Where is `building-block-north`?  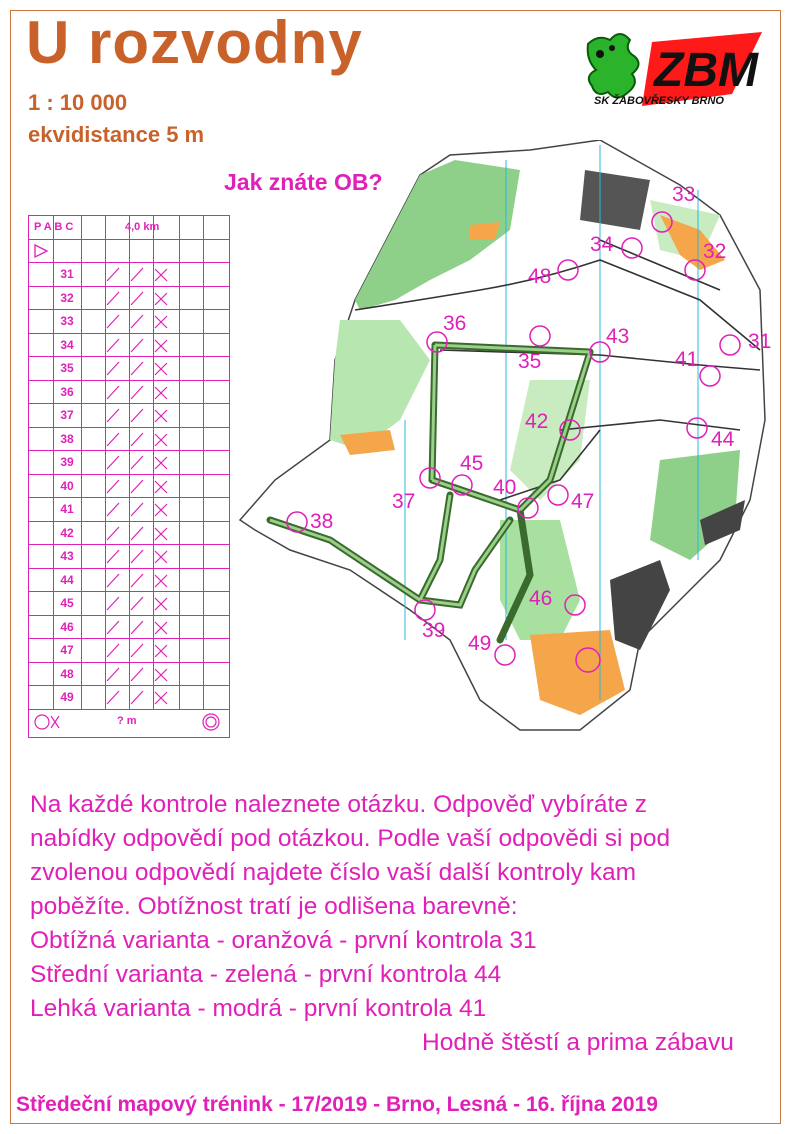
building-block-north is located at coordinates (615, 200).